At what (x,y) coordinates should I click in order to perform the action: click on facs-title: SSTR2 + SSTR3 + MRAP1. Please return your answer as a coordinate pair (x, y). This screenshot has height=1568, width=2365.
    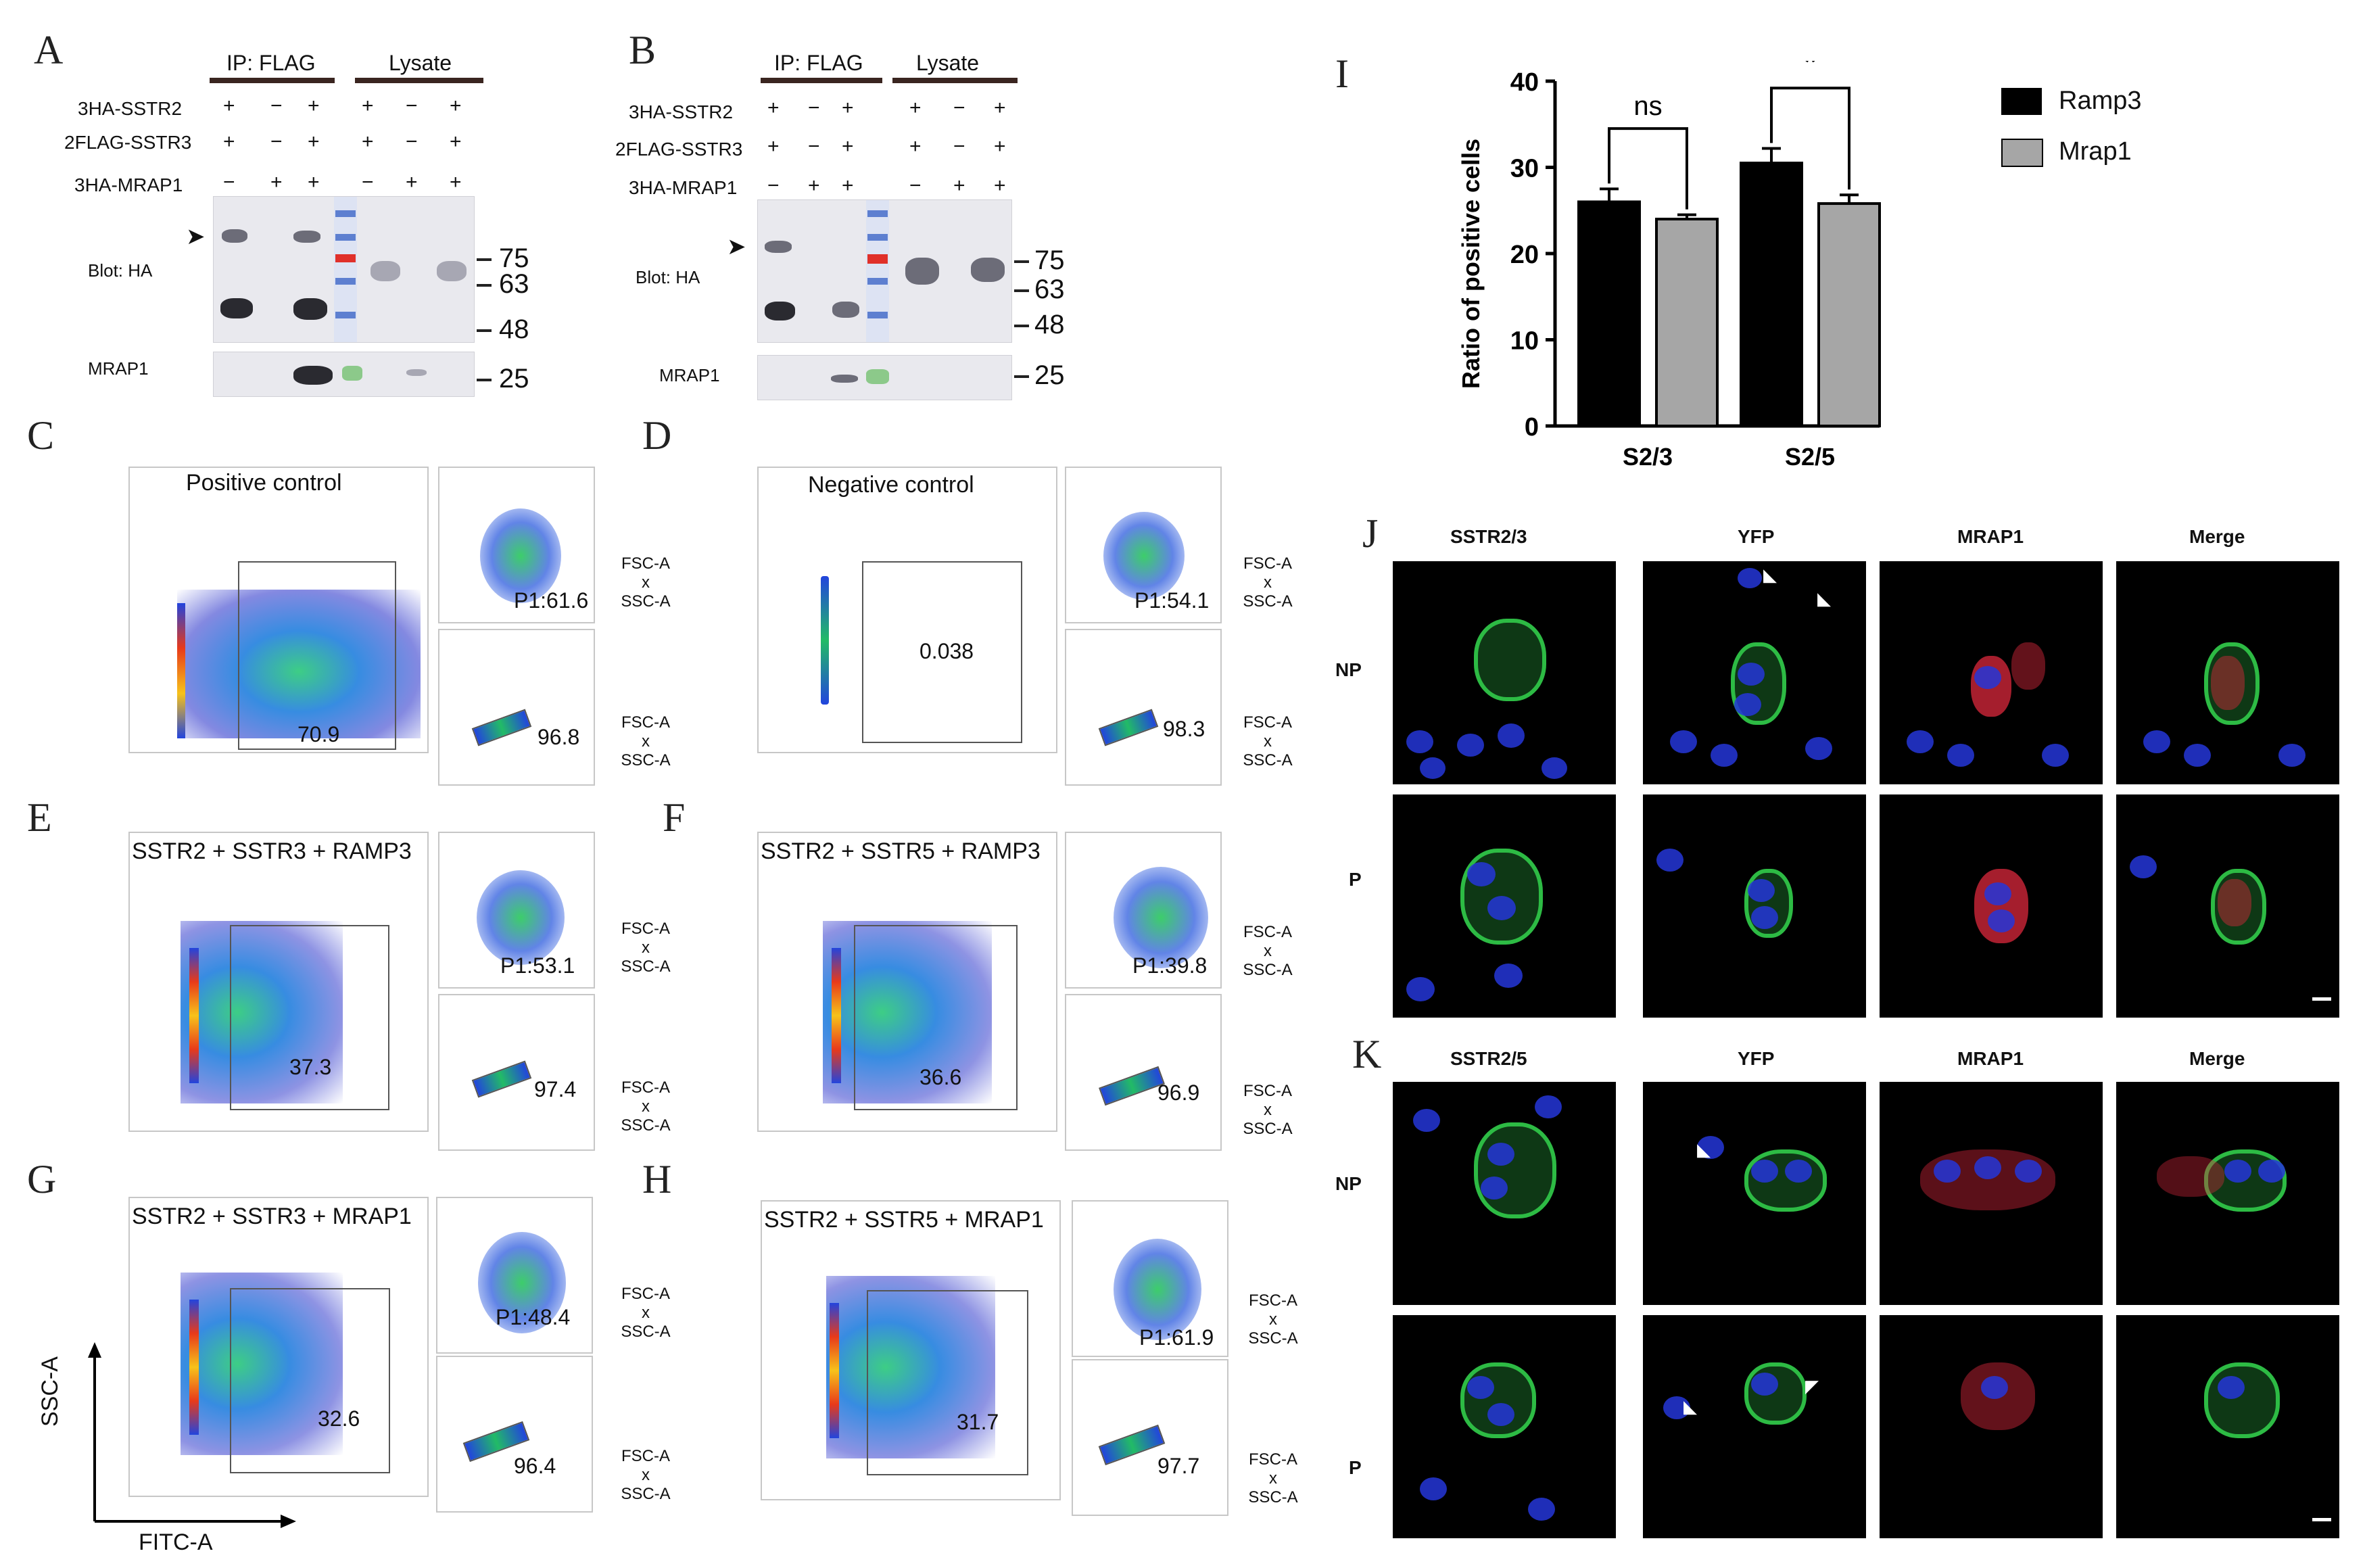
    Looking at the image, I should click on (272, 1216).